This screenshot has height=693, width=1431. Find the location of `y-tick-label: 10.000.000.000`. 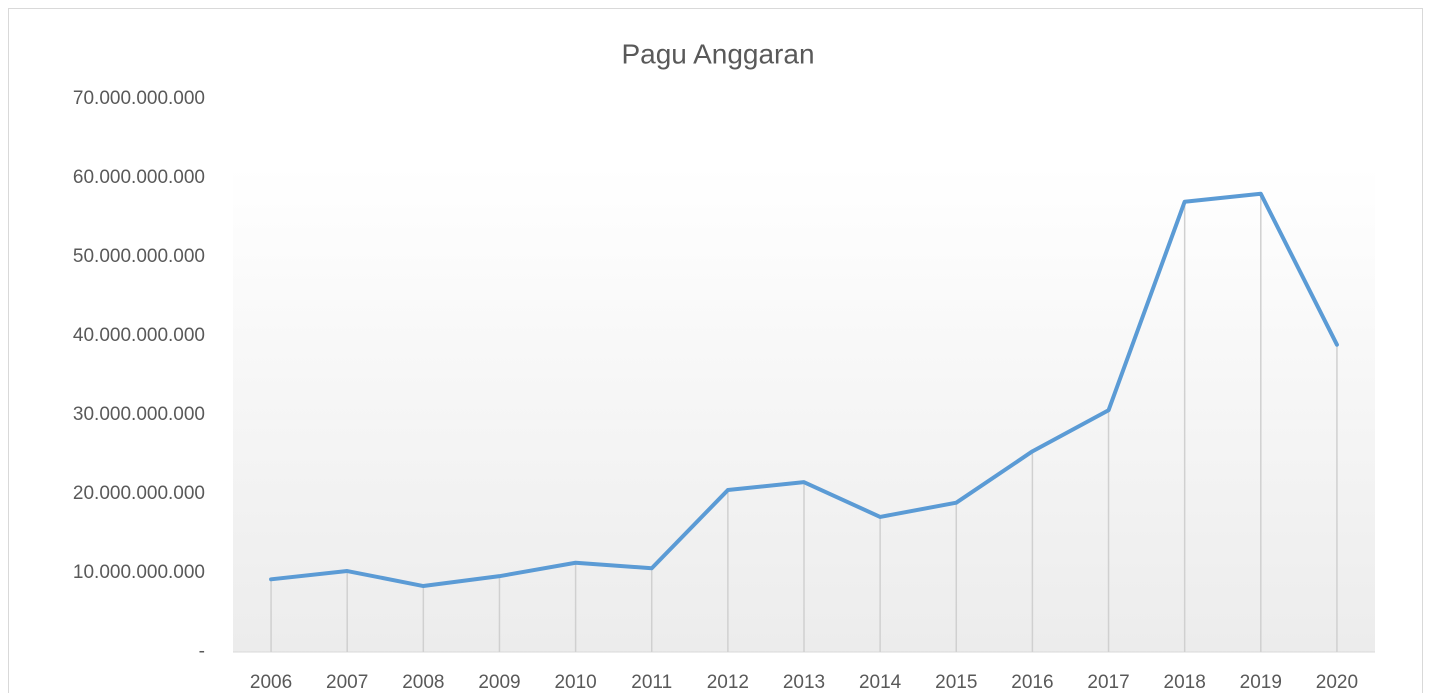

y-tick-label: 10.000.000.000 is located at coordinates (139, 572).